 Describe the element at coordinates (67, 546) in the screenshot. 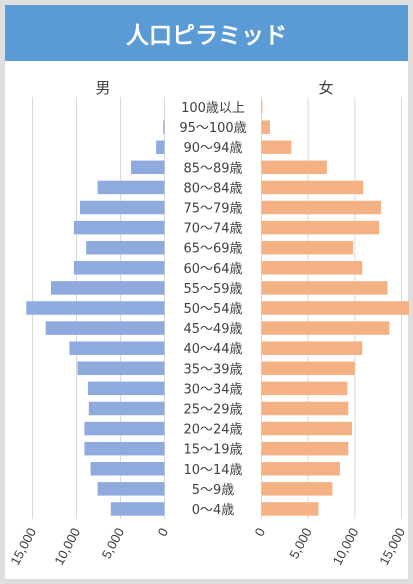

I see `male-tick-label: 10,000` at that location.